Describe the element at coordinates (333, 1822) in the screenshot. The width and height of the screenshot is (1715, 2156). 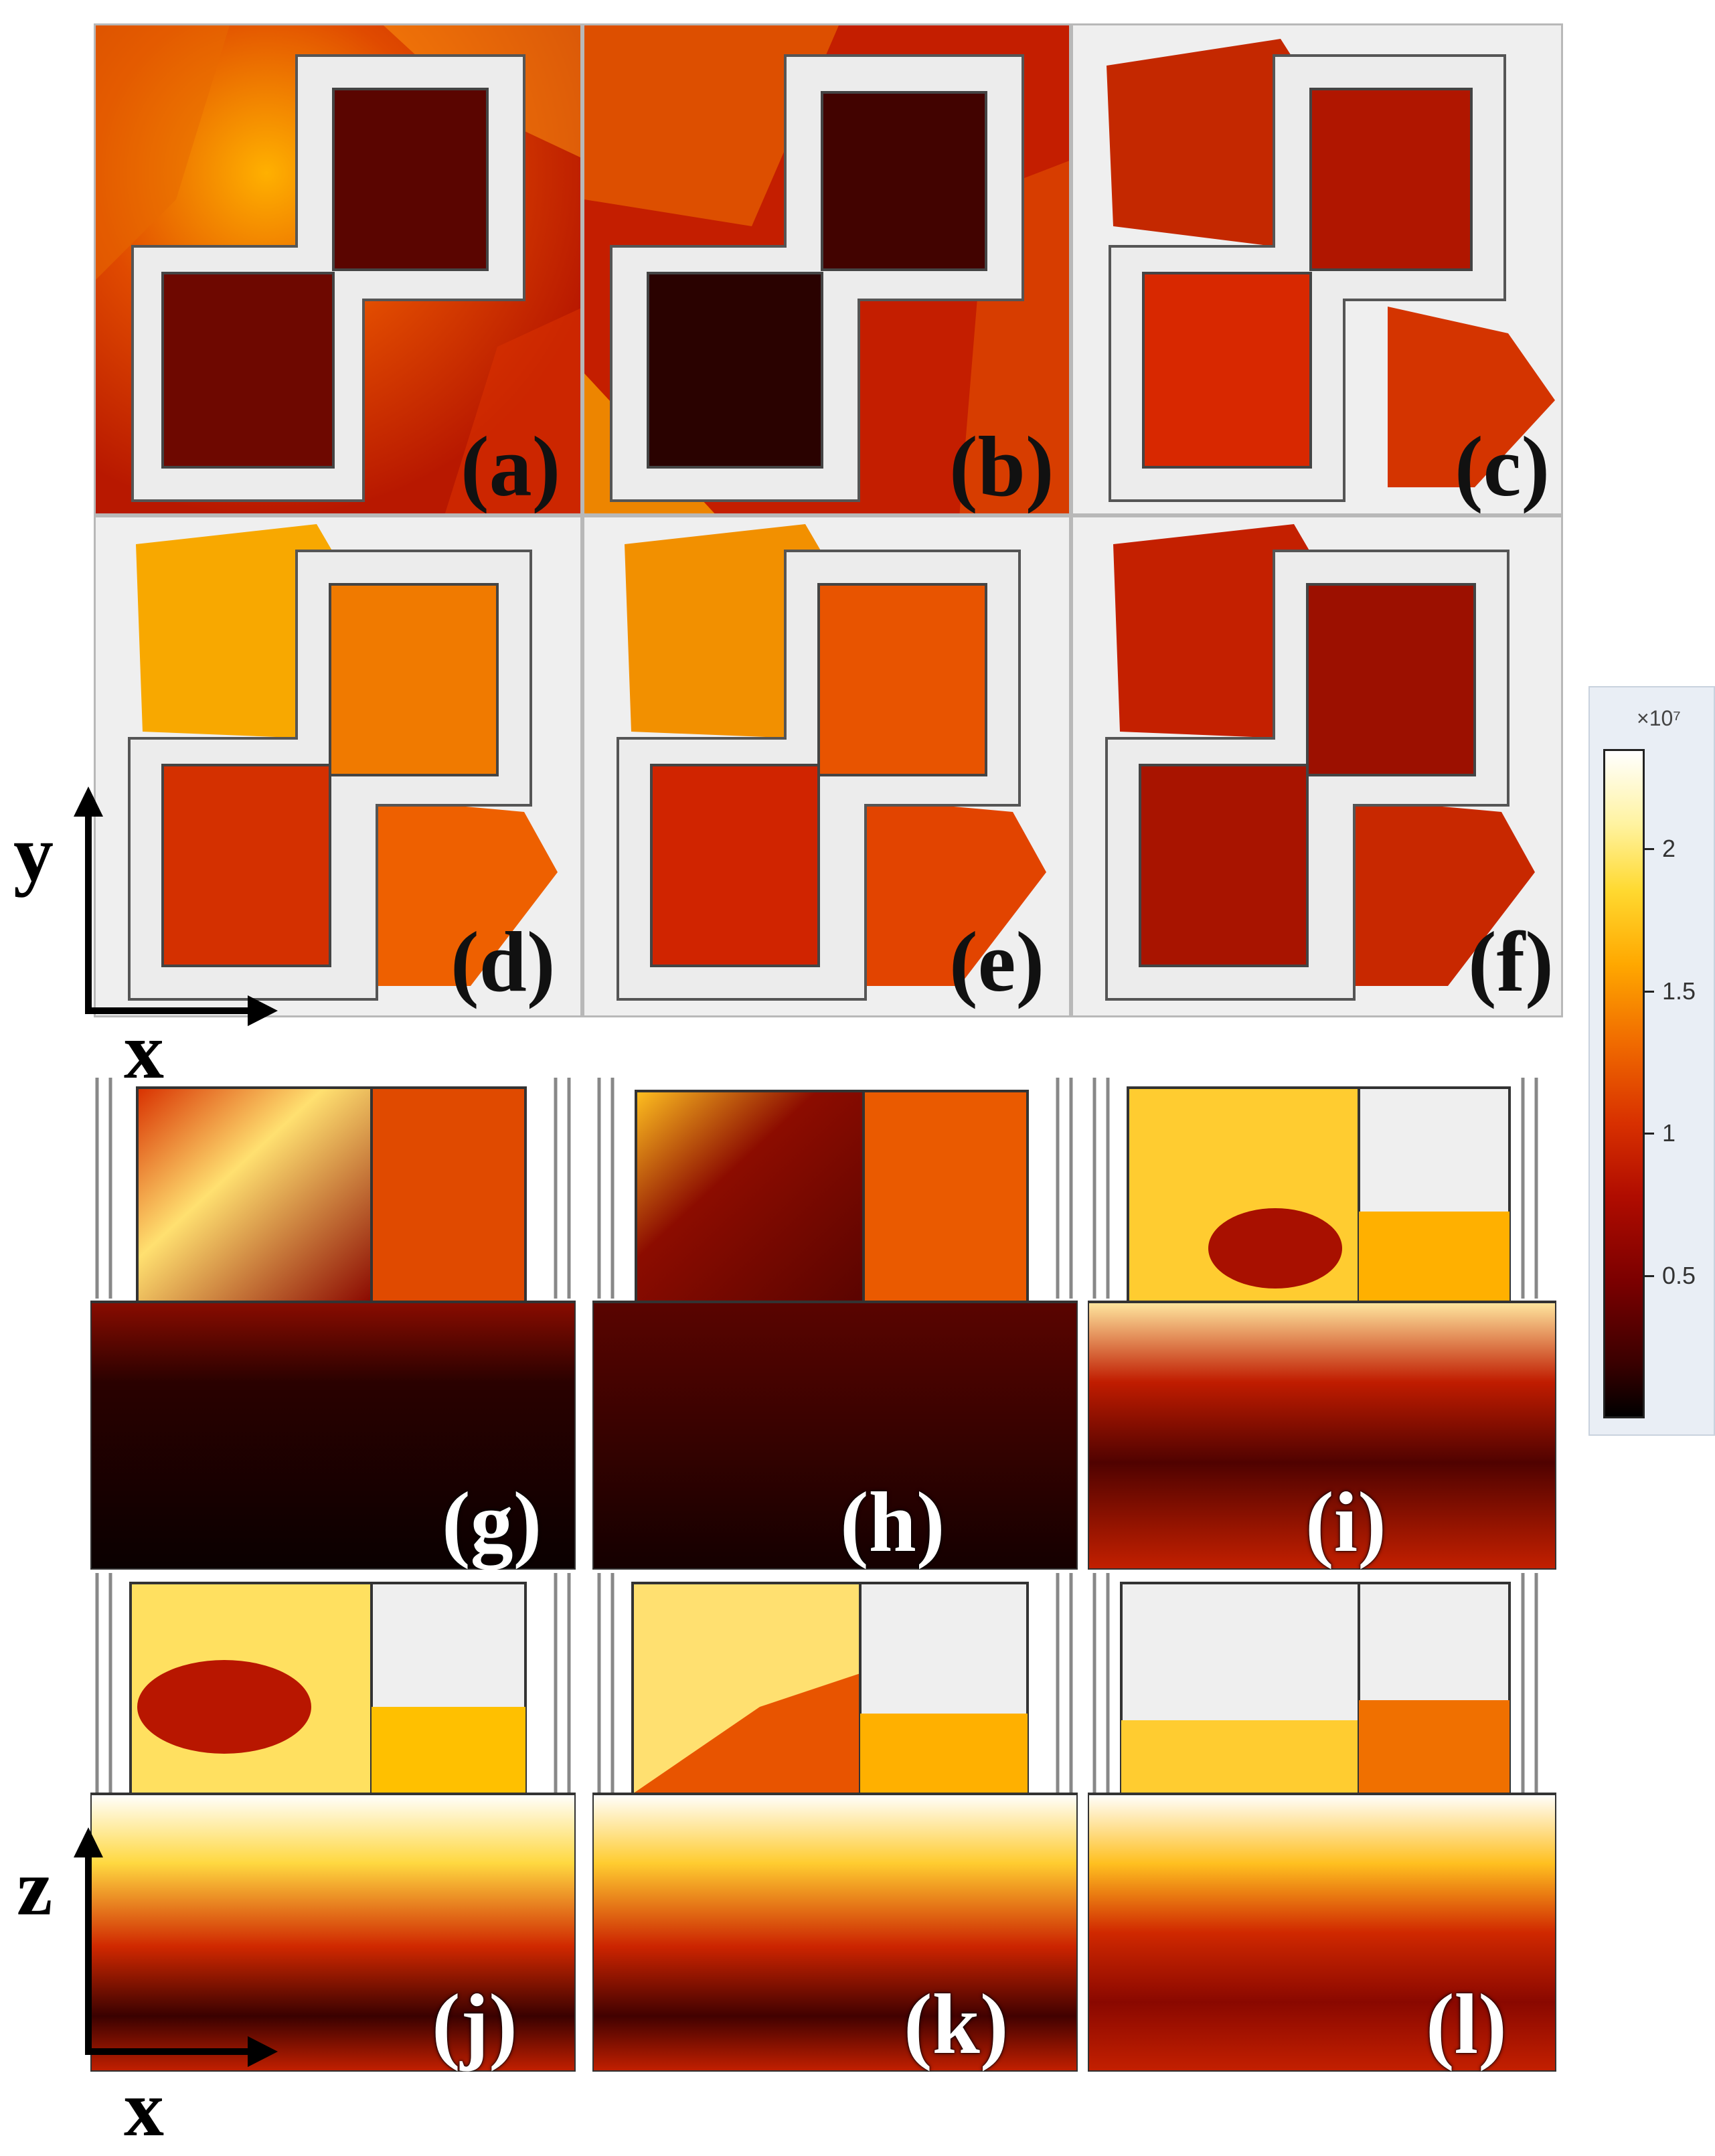
I see `panel-j: (j)` at that location.